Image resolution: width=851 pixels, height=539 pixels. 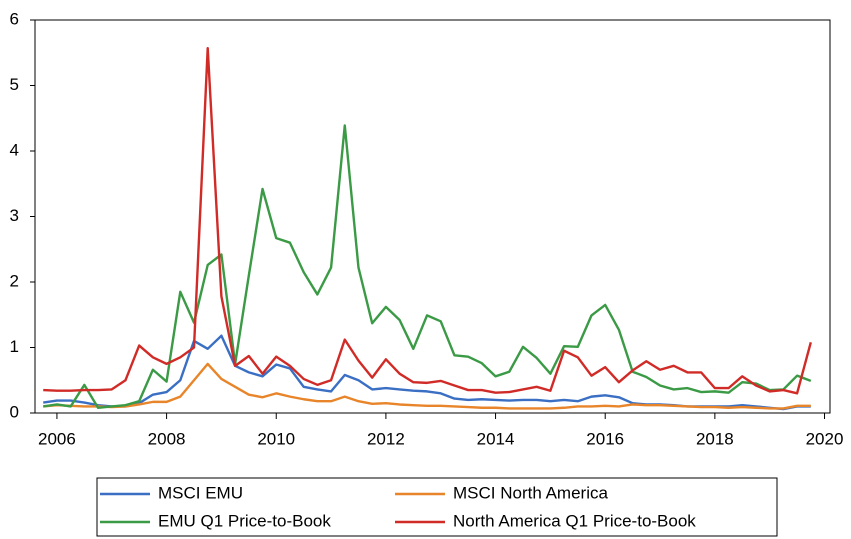 What do you see at coordinates (605, 438) in the screenshot?
I see `x-tick-label: 2016` at bounding box center [605, 438].